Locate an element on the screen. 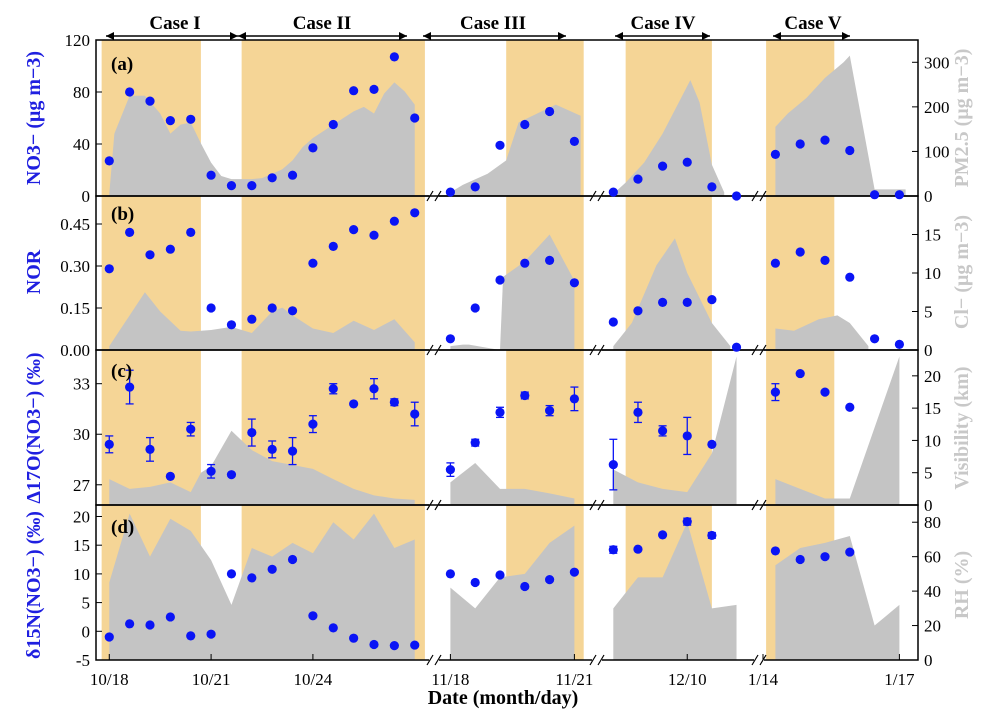  left-tick-label-a-0: 0 is located at coordinates (86, 196).